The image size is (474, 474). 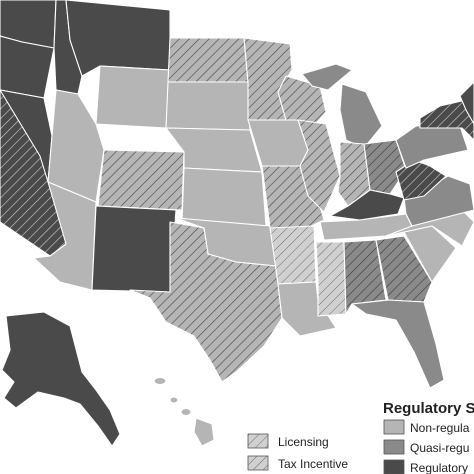 I want to click on state-kansas, so click(x=224, y=197).